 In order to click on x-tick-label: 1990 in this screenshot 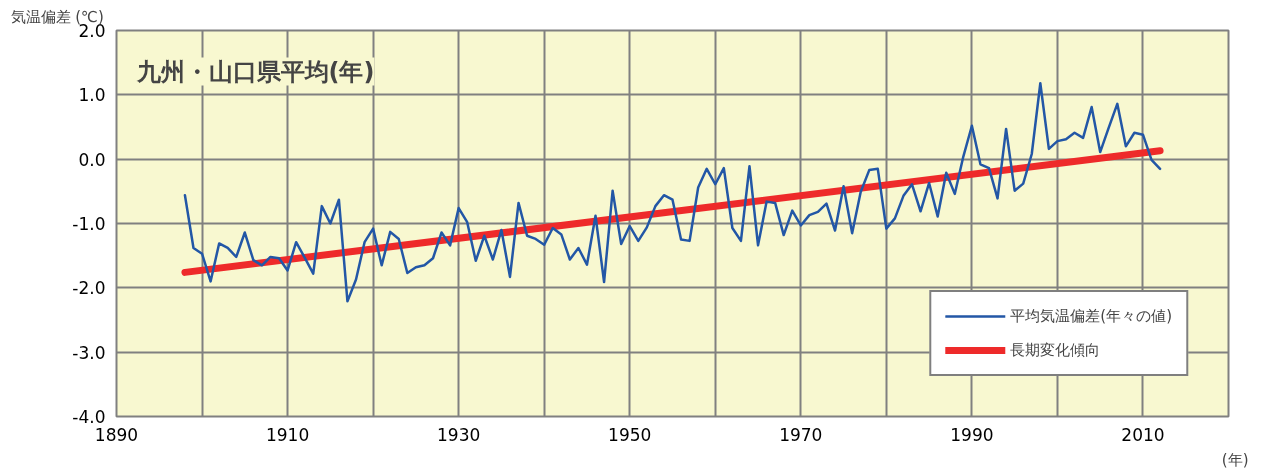, I will do `click(972, 434)`.